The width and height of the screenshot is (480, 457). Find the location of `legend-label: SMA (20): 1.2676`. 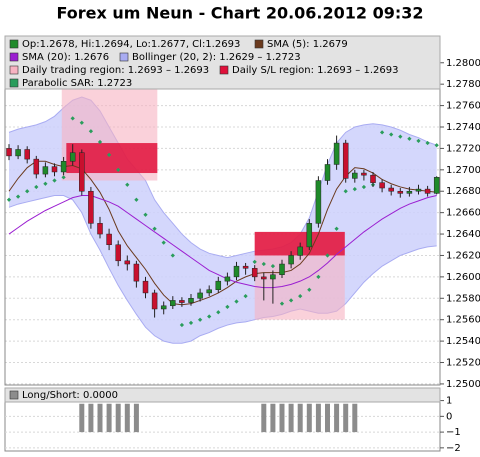

legend-label: SMA (20): 1.2676 is located at coordinates (65, 57).